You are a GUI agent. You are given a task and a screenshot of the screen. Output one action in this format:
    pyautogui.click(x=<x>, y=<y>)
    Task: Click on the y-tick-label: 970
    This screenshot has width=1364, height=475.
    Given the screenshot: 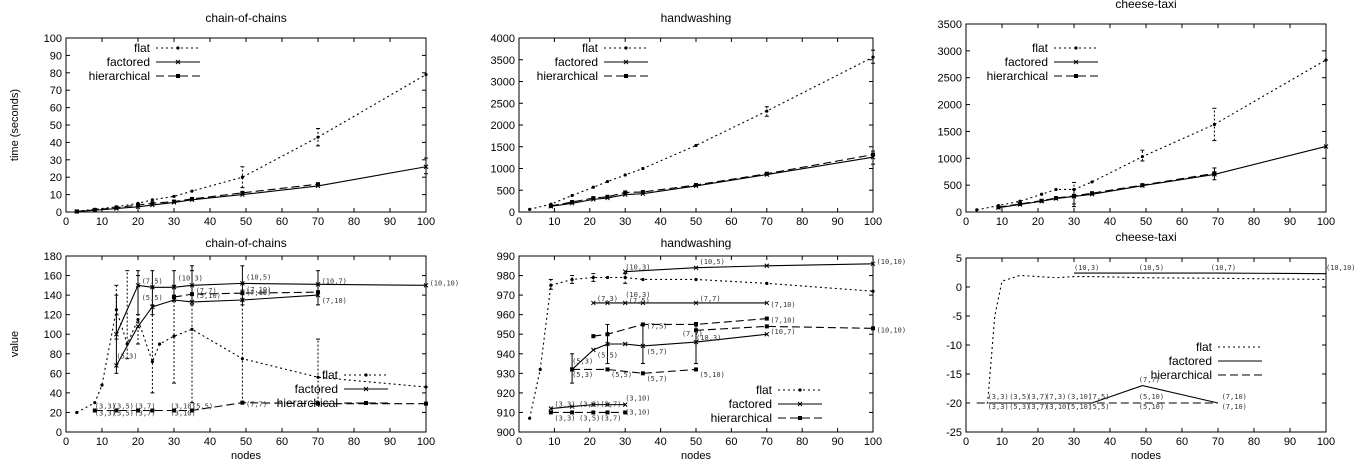 What is the action you would take?
    pyautogui.click(x=506, y=296)
    